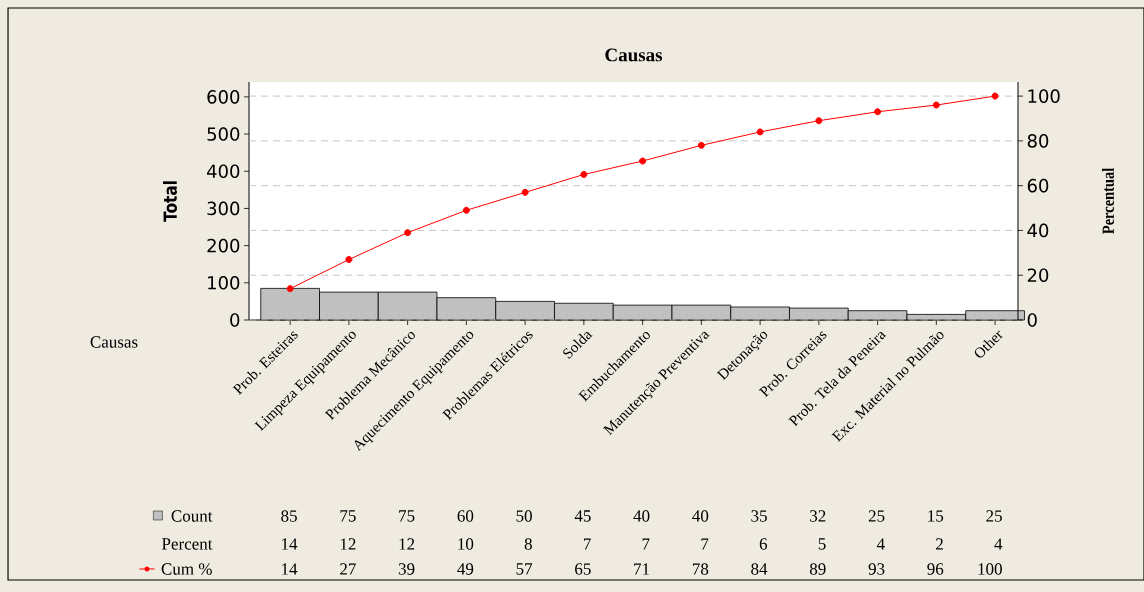 The width and height of the screenshot is (1144, 592). I want to click on data-label: 60, so click(465, 516).